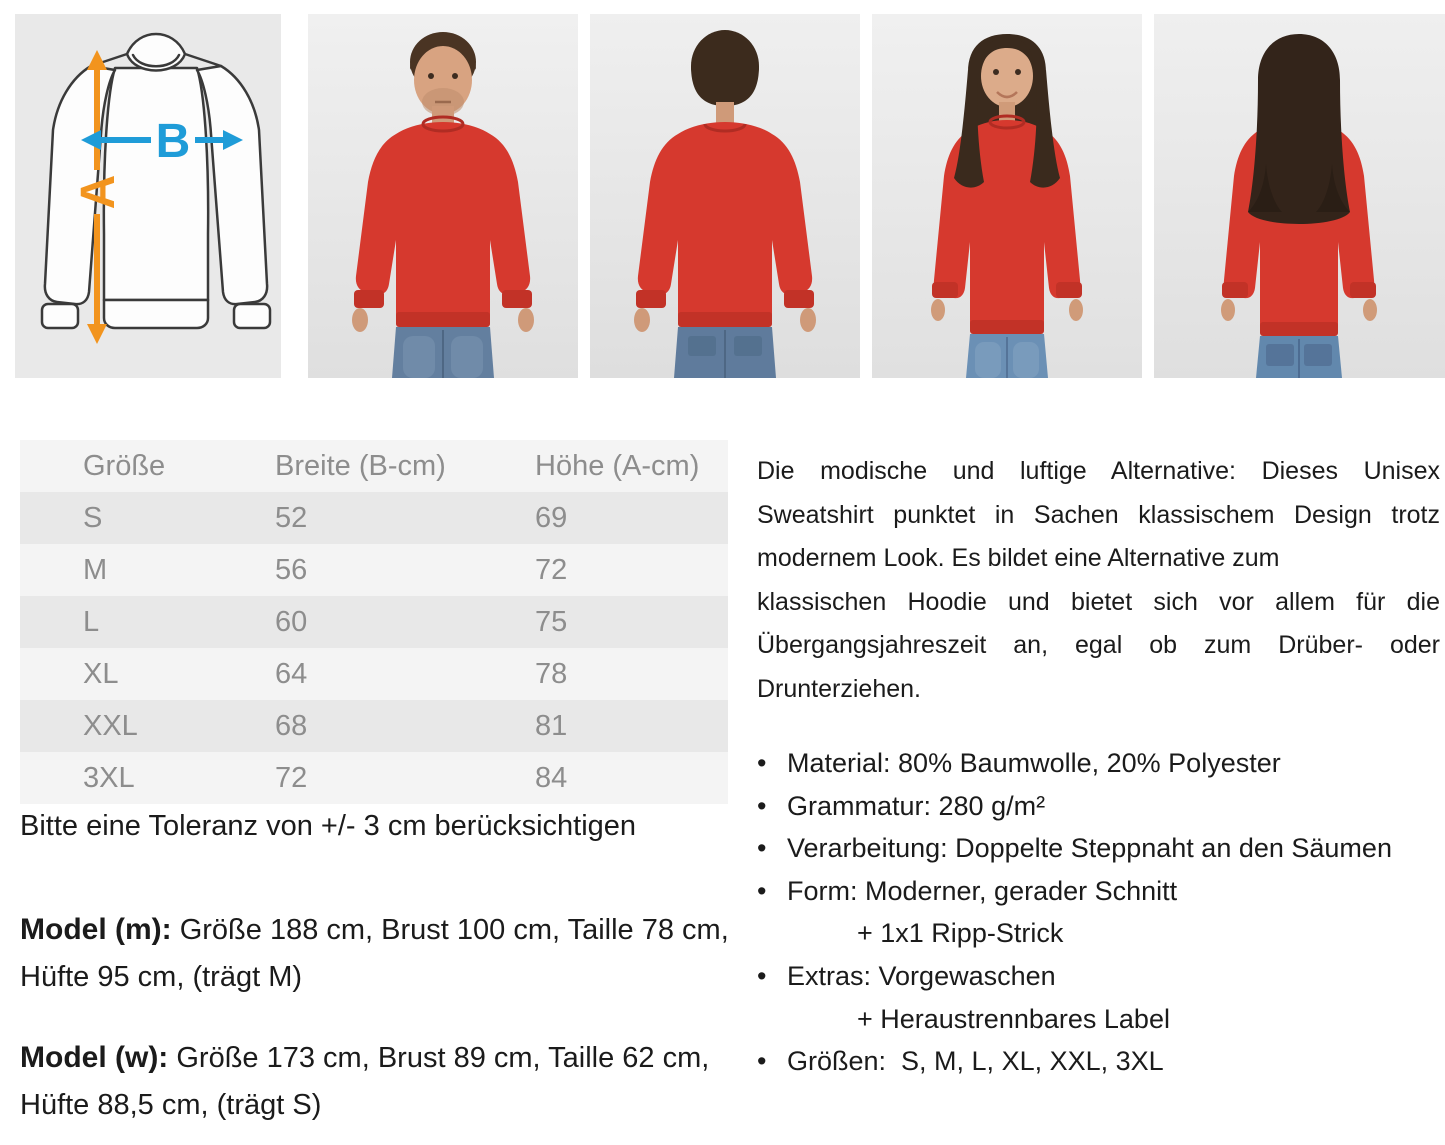 Image resolution: width=1445 pixels, height=1145 pixels. I want to click on cell-breite: 52, so click(291, 517).